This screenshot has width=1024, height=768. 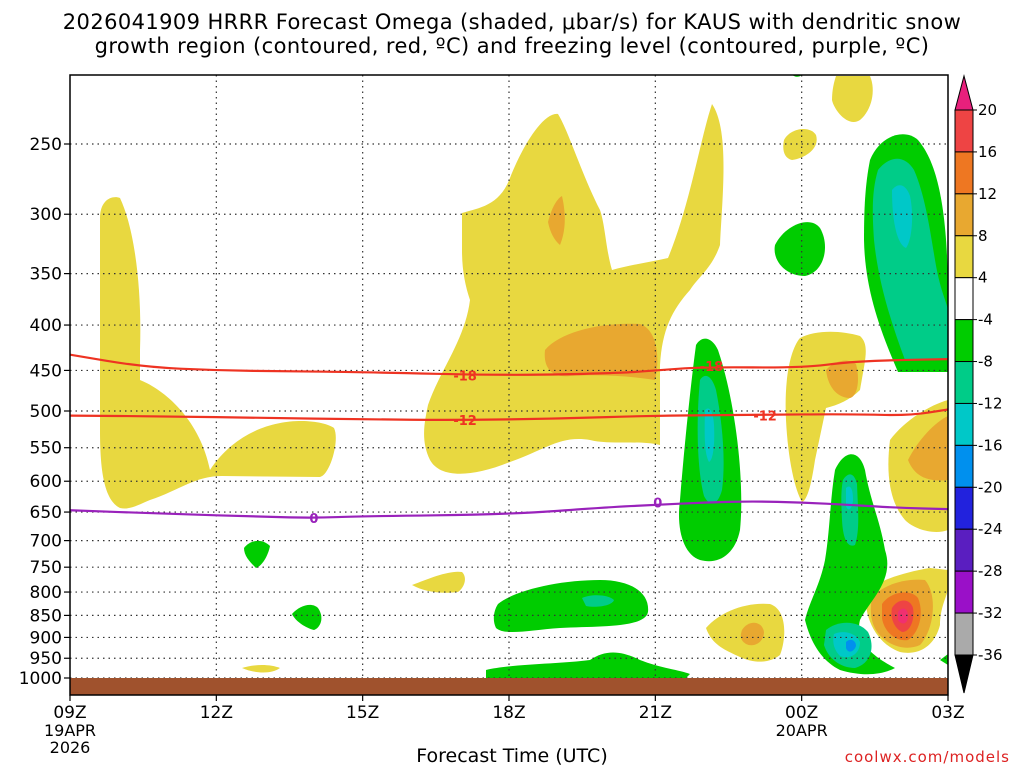 What do you see at coordinates (851, 645) in the screenshot?
I see `omega-region-neg16-neg20` at bounding box center [851, 645].